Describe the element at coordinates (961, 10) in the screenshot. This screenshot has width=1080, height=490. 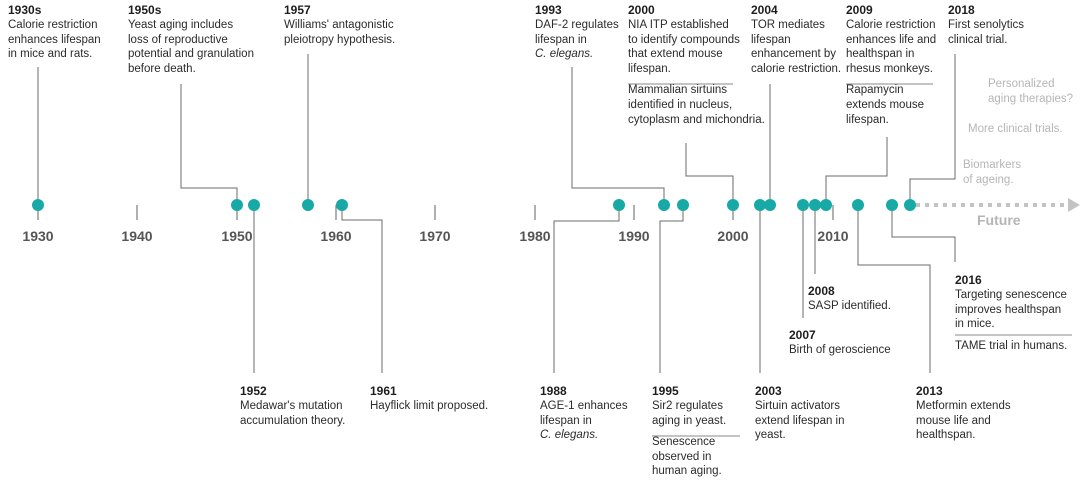
I see `event-year: 2018` at that location.